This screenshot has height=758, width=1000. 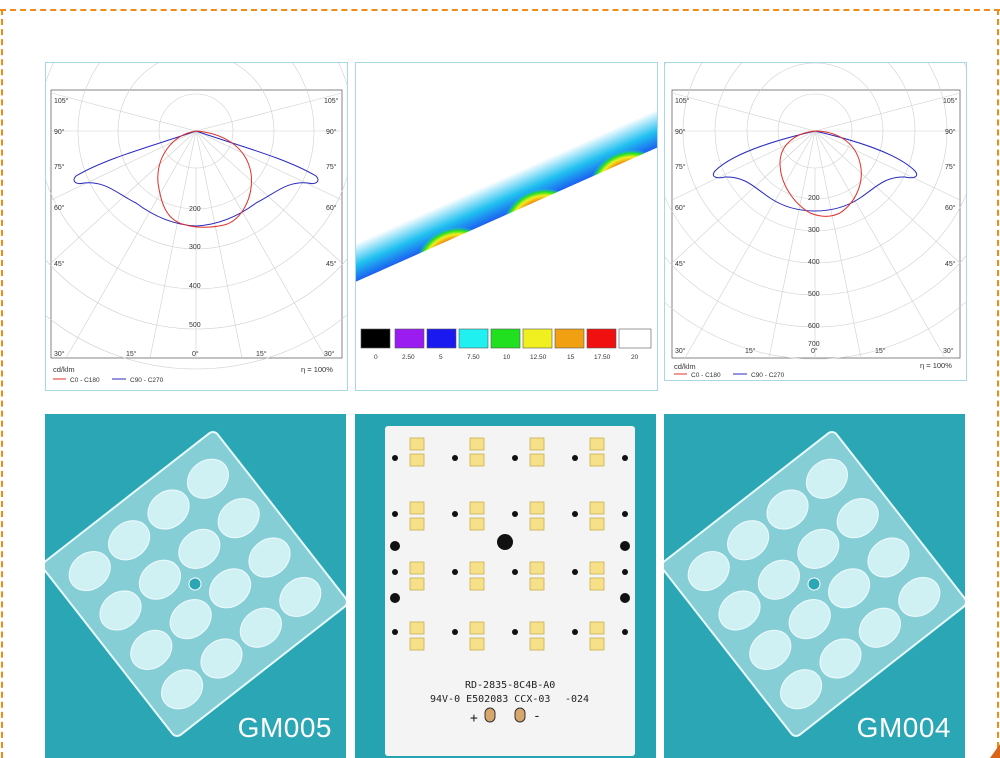 I want to click on lens-photo-gm005: GM005, so click(x=195, y=586).